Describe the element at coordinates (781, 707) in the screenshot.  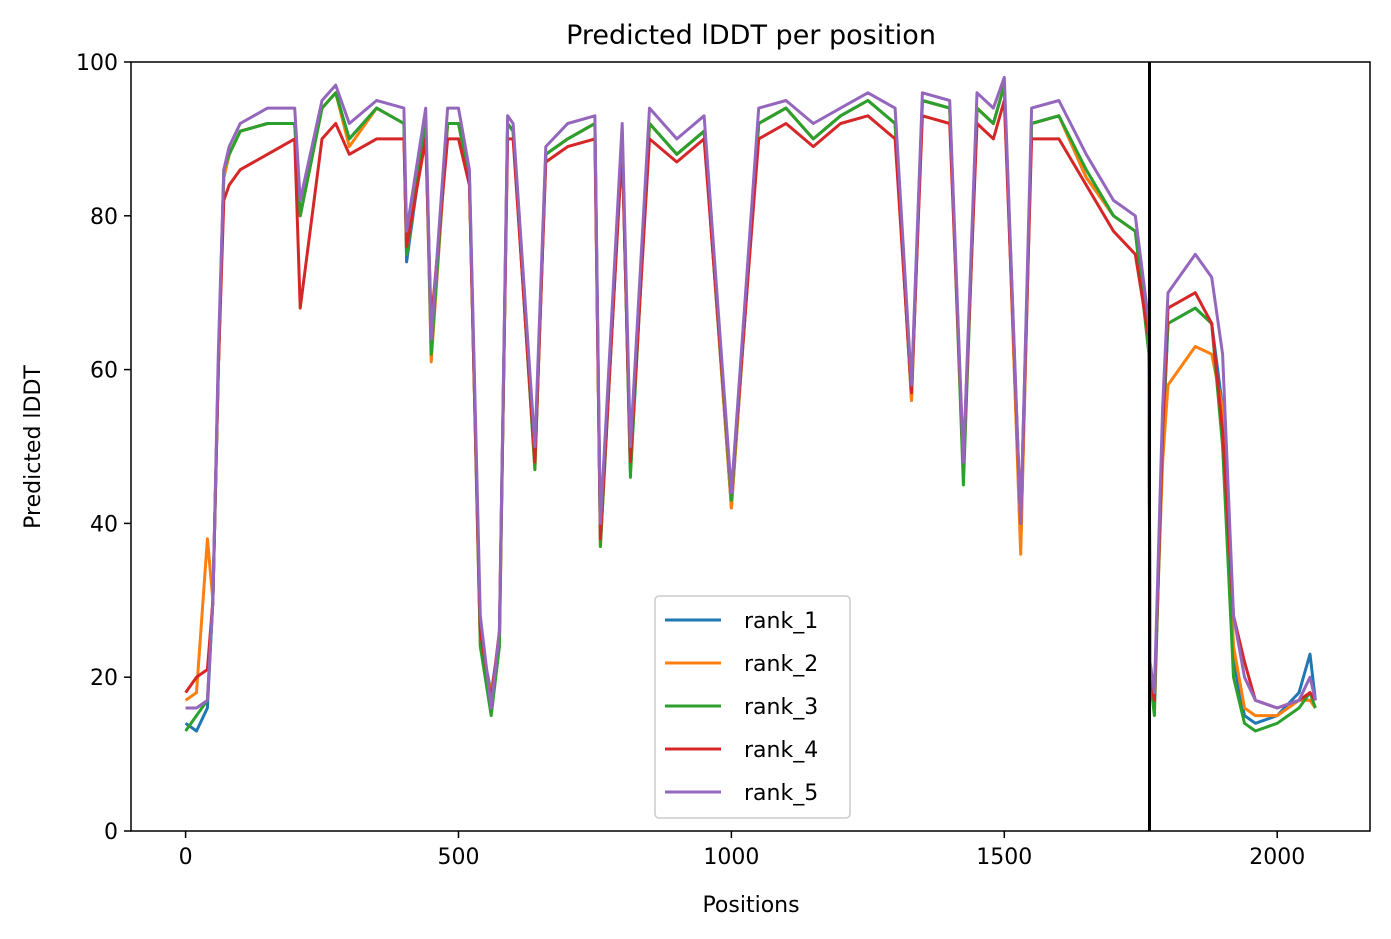
I see `legend-label-rank_3: rank_3` at that location.